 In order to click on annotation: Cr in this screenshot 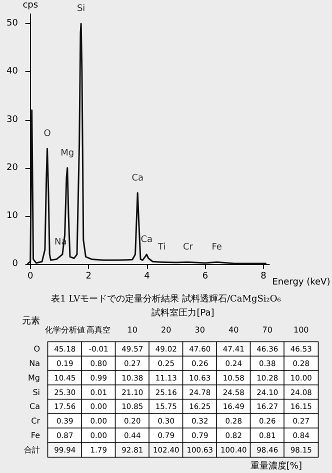, I will do `click(188, 247)`.